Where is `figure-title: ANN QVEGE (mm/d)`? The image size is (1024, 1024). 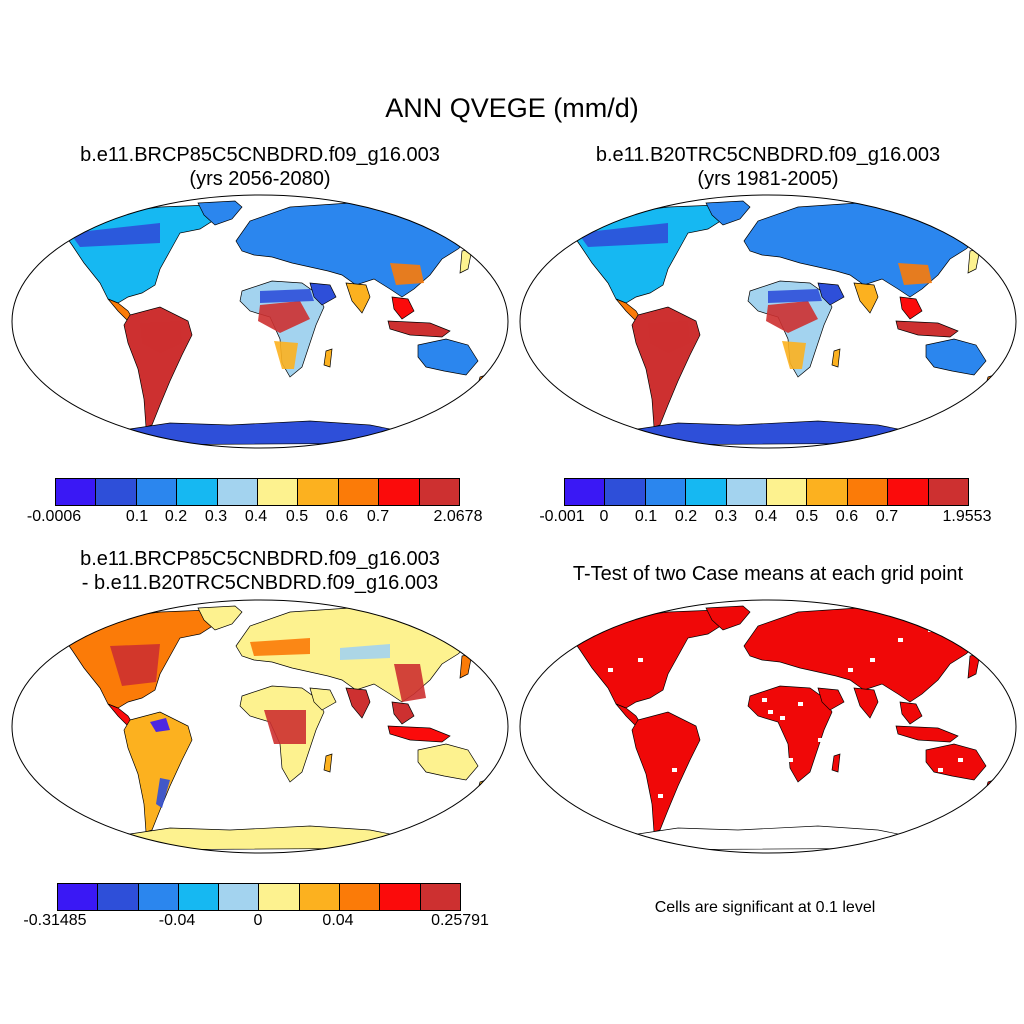
figure-title: ANN QVEGE (mm/d) is located at coordinates (512, 108).